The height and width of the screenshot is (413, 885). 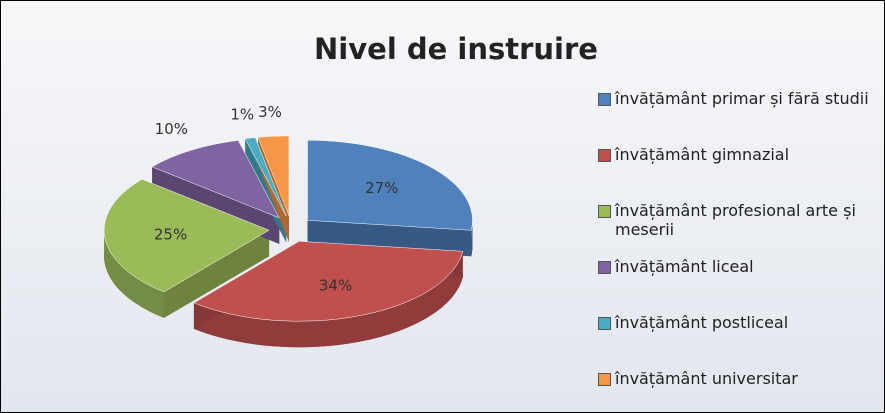 What do you see at coordinates (740, 341) in the screenshot?
I see `legend-item: învățământ postliceal` at bounding box center [740, 341].